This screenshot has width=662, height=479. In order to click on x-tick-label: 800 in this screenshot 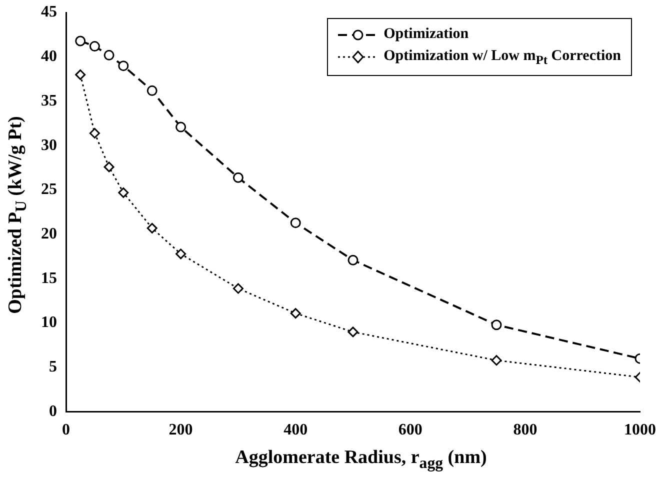, I will do `click(525, 430)`.